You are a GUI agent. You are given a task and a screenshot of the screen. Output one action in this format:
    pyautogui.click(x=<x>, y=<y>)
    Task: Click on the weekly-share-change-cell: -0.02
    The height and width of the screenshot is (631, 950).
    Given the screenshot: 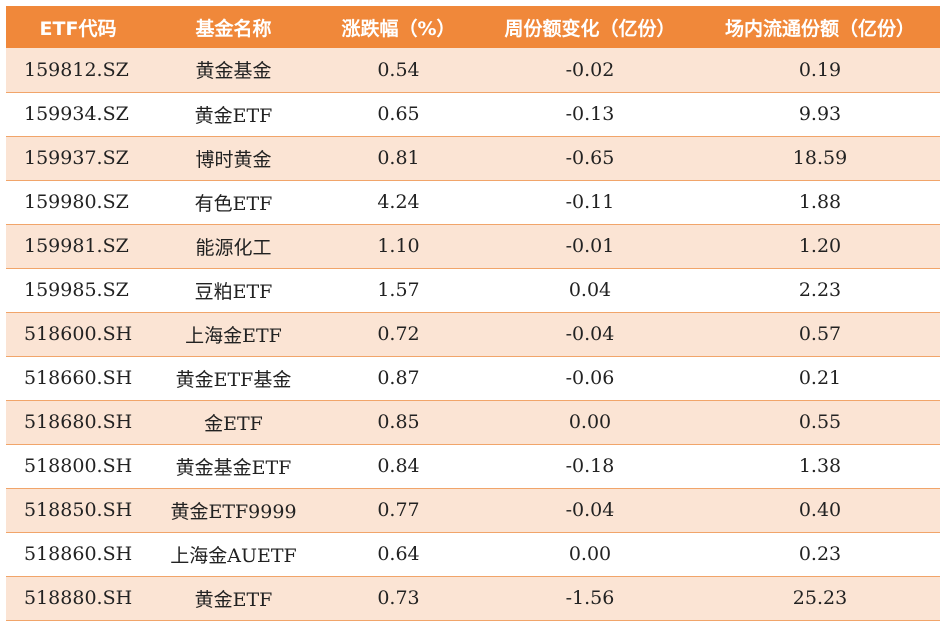 What is the action you would take?
    pyautogui.click(x=590, y=69)
    